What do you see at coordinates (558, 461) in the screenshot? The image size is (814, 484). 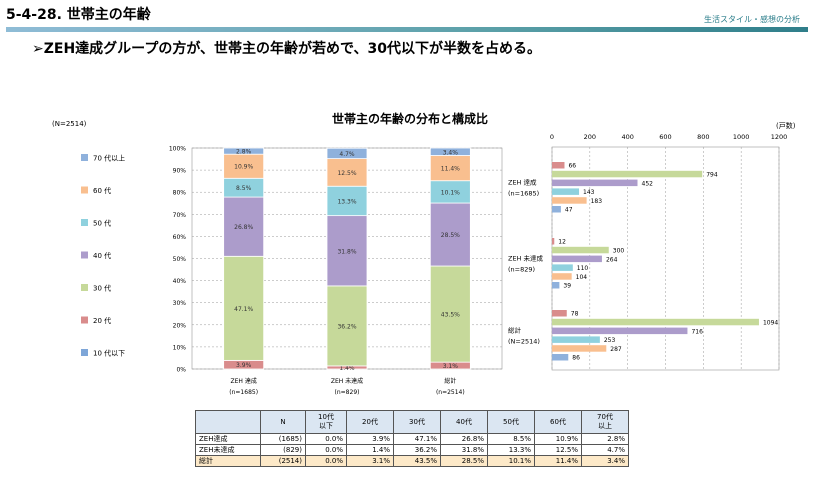 I see `table-cell: 11.4%` at bounding box center [558, 461].